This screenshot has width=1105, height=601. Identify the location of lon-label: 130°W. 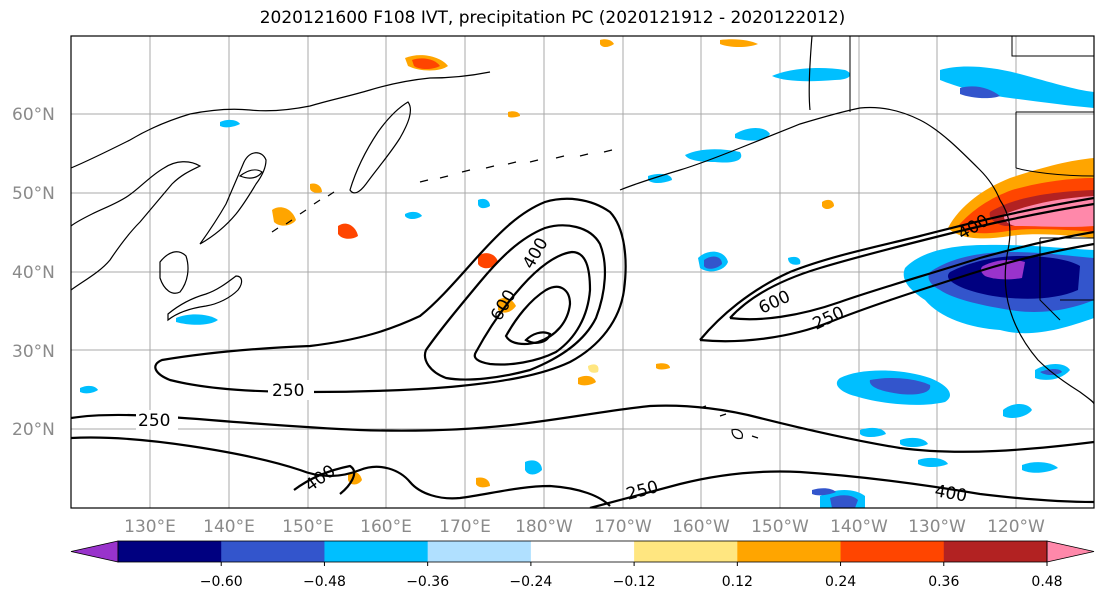
(937, 527).